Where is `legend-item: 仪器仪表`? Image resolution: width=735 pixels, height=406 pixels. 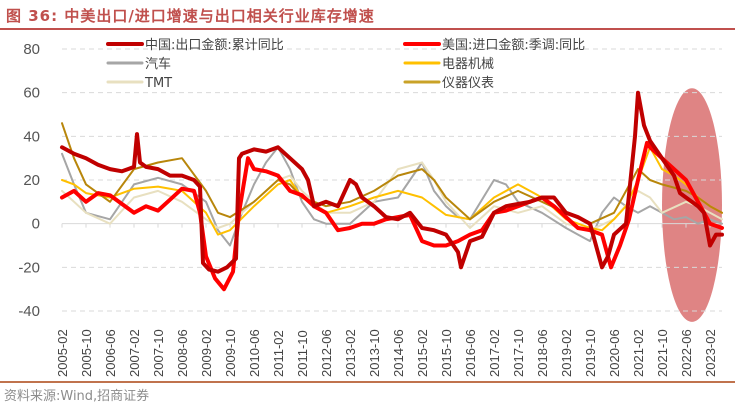
legend-item: 仪器仪表 is located at coordinates (448, 83).